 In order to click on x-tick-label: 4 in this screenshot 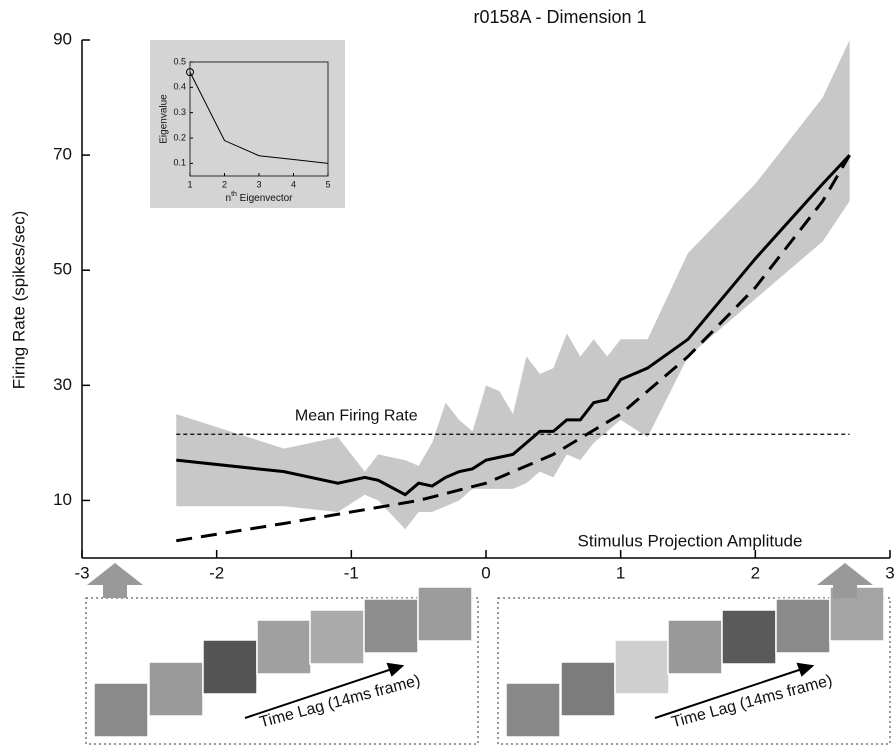, I will do `click(293, 184)`.